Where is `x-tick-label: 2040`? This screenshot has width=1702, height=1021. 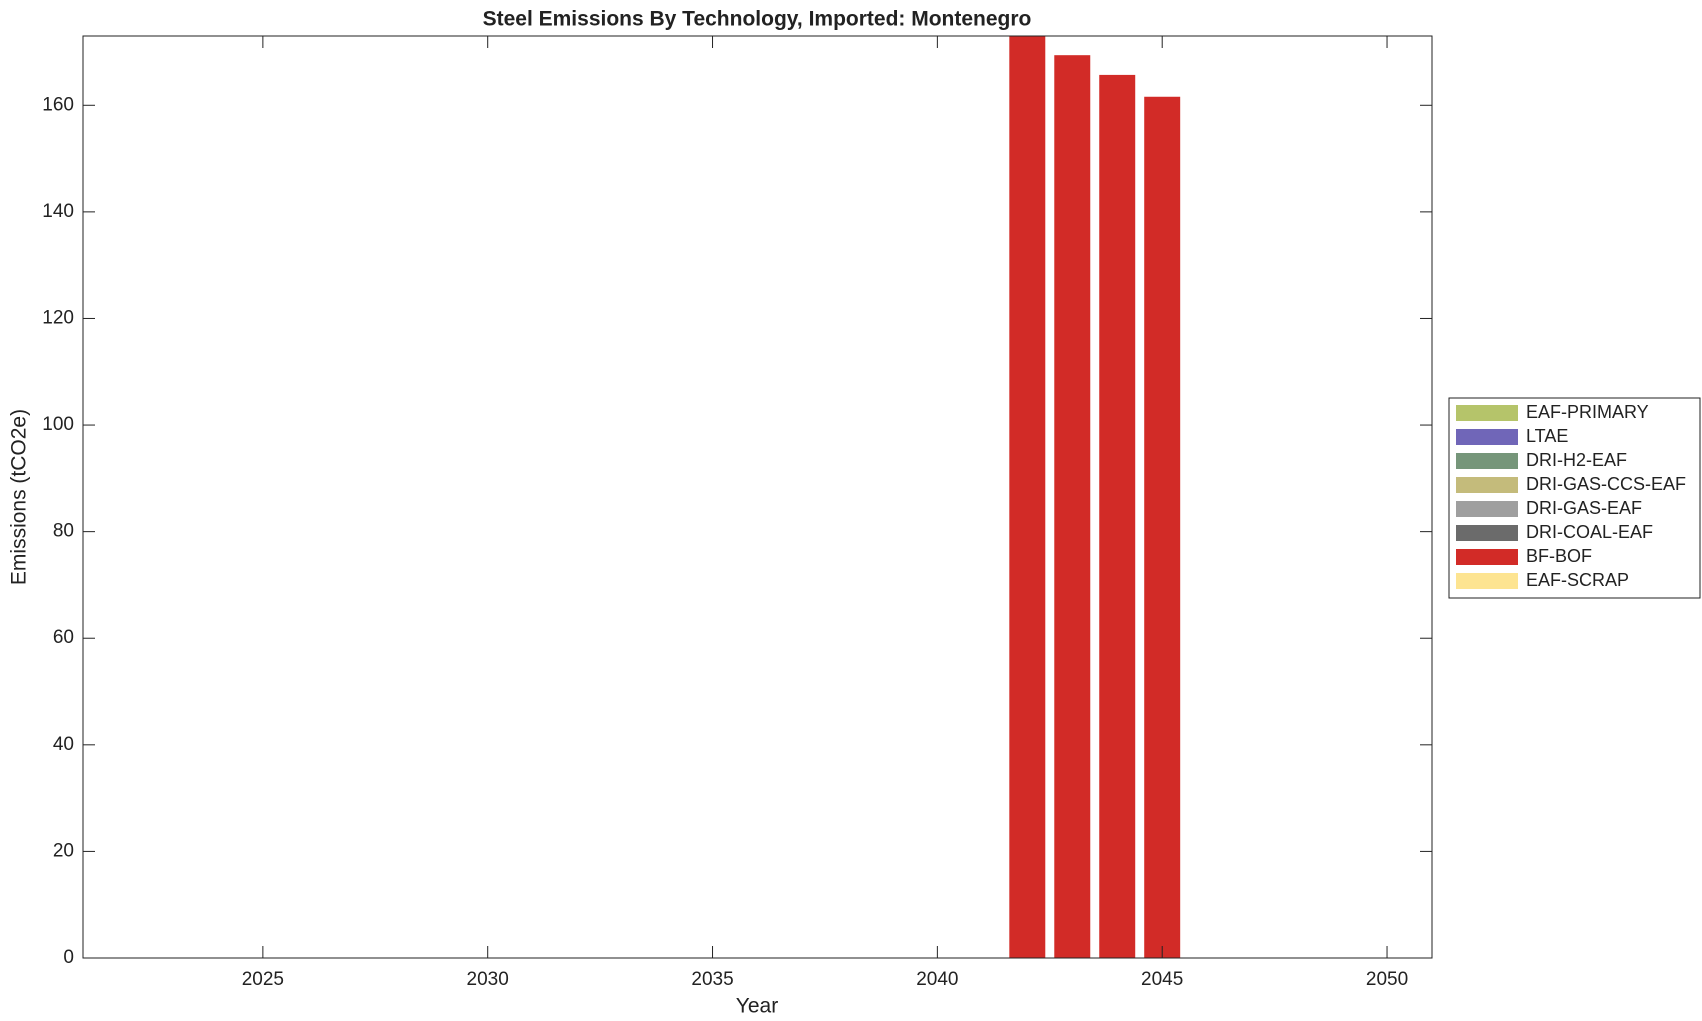 x-tick-label: 2040 is located at coordinates (937, 979).